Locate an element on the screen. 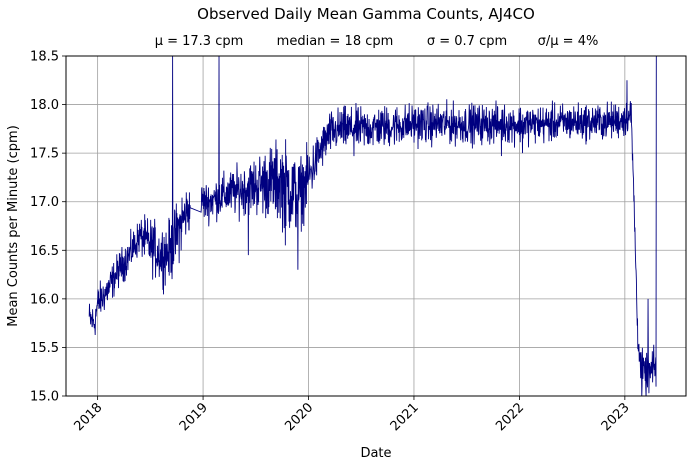  y-tick-label: 18.5 is located at coordinates (44, 57).